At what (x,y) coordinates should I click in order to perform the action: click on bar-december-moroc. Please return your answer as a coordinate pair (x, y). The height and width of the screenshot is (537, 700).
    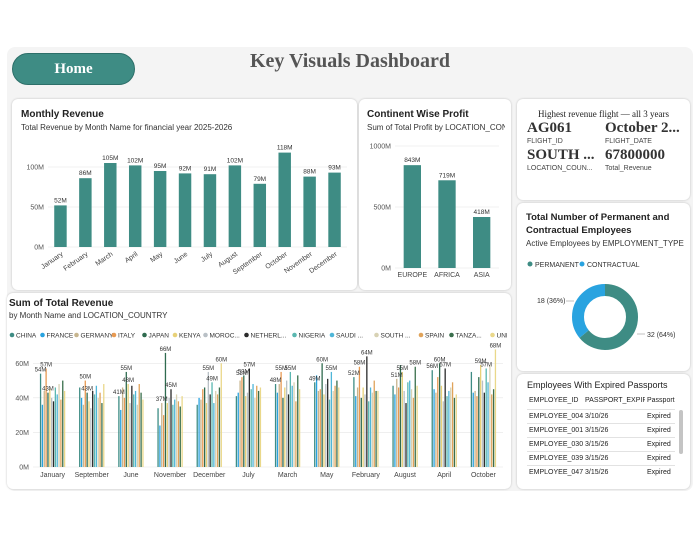
    Looking at the image, I should click on (208, 419).